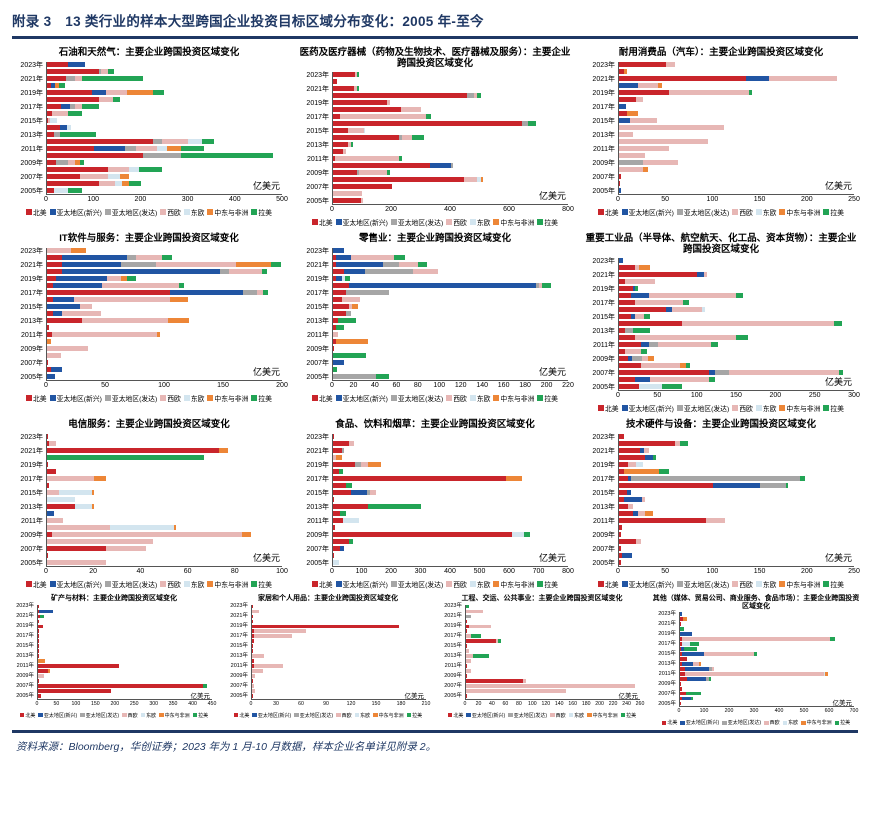 This screenshot has width=870, height=828. What do you see at coordinates (509, 209) in the screenshot?
I see `x-axis-tick: 600` at bounding box center [509, 209].